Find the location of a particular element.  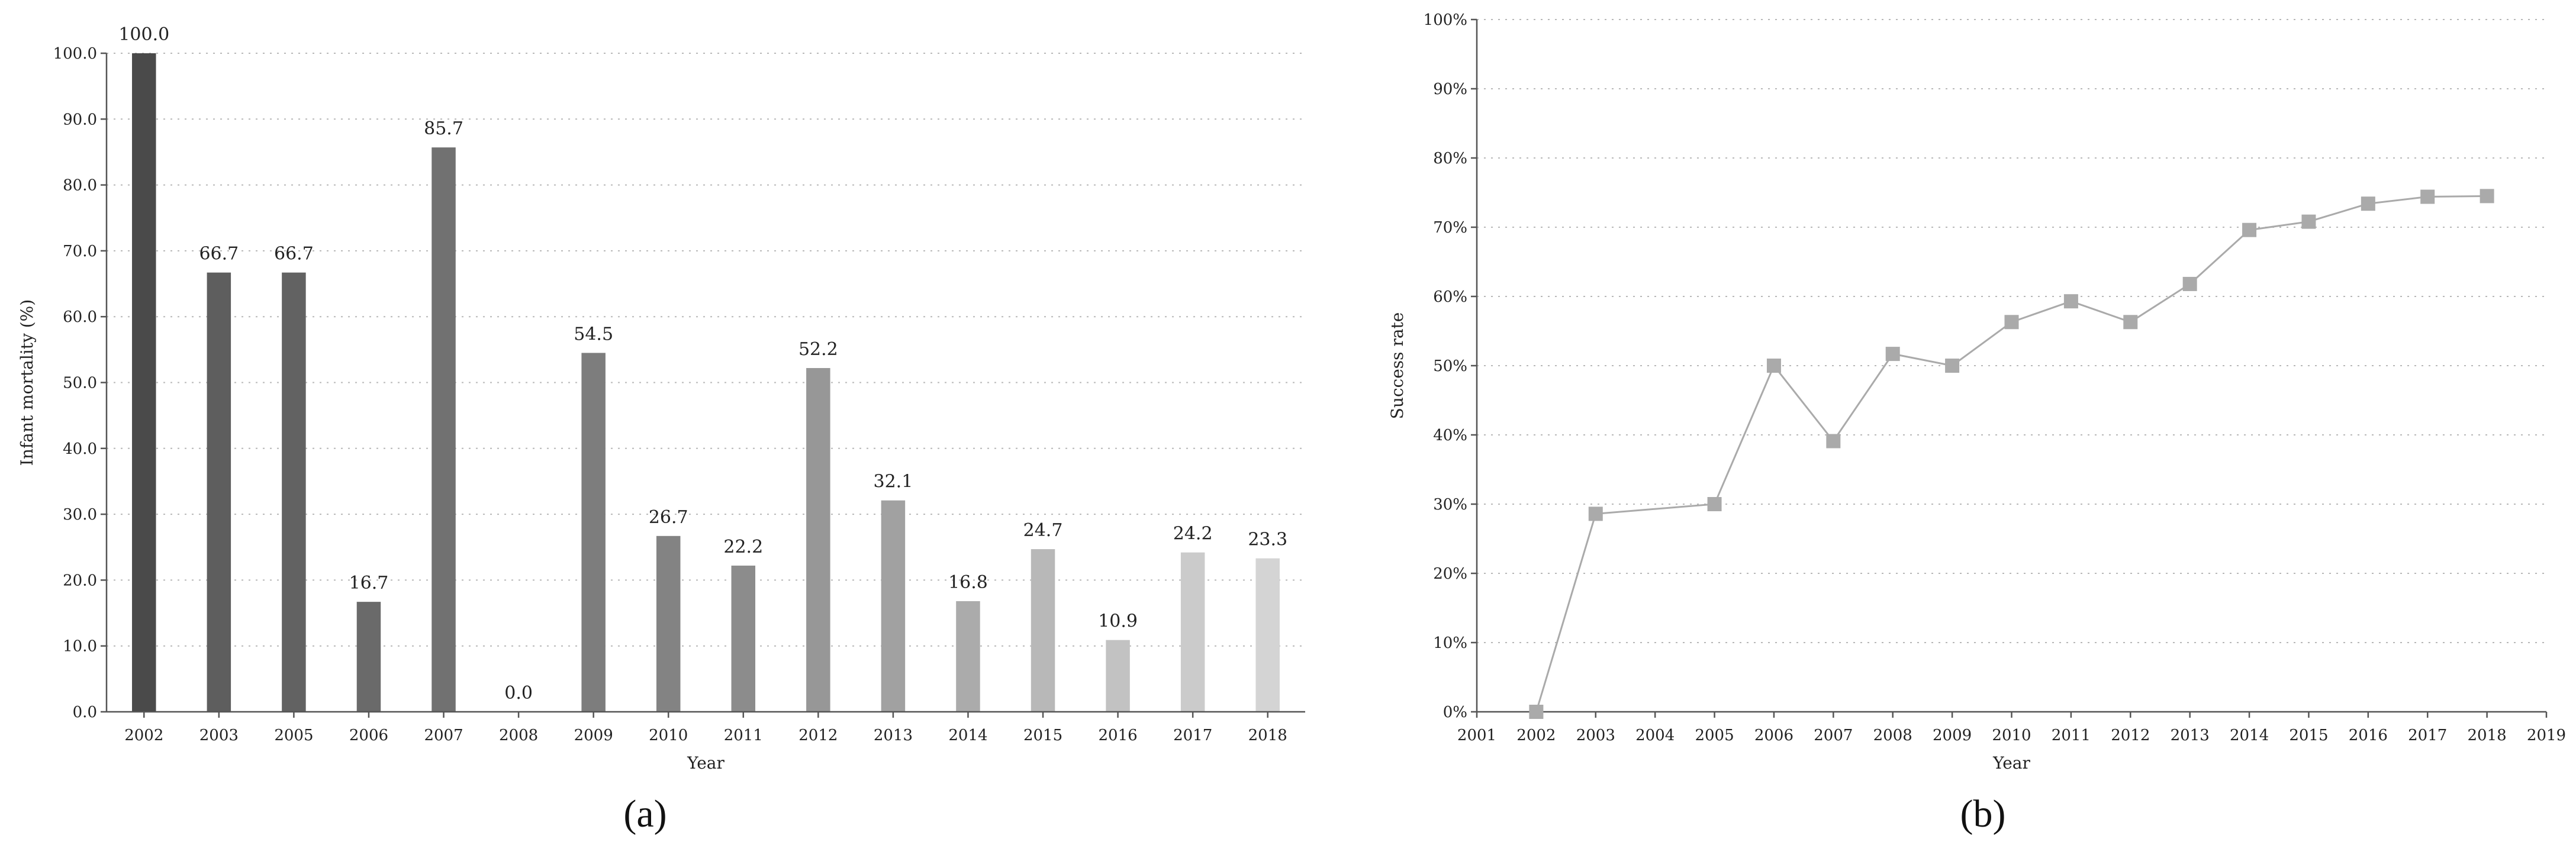

chart-b-x-tick-label: 2019 is located at coordinates (2546, 735).